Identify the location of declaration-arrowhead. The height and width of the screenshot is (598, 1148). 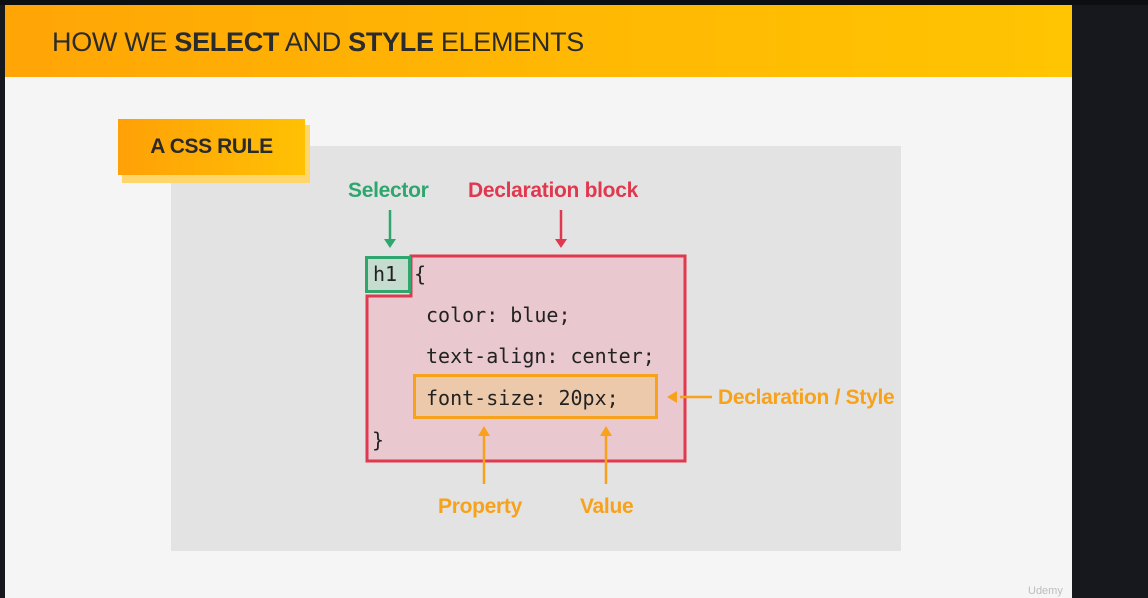
(672, 397).